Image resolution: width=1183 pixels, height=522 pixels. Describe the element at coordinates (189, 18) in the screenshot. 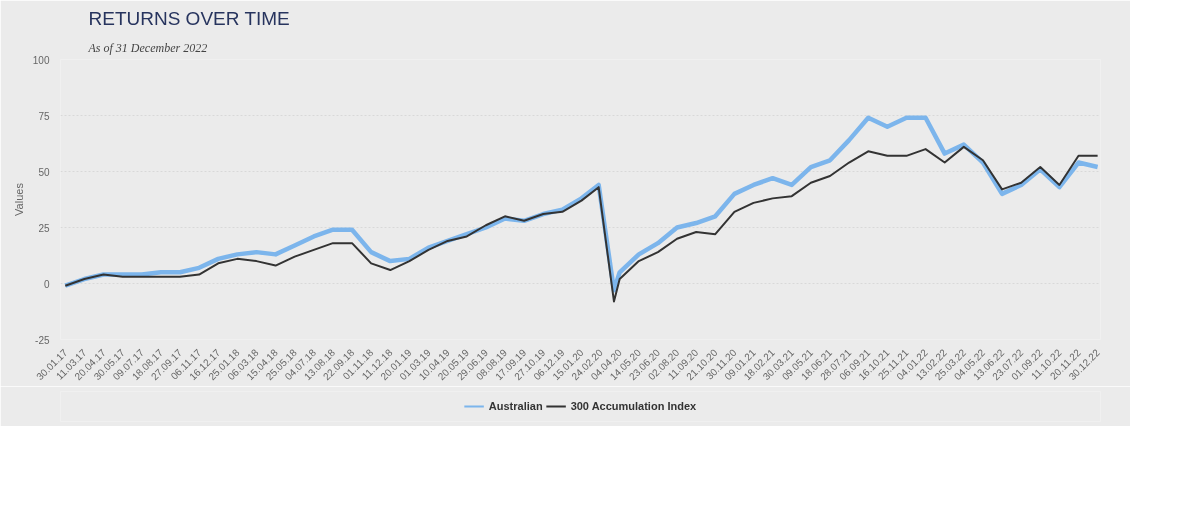

I see `chart-title: RETURNS OVER TIME` at that location.